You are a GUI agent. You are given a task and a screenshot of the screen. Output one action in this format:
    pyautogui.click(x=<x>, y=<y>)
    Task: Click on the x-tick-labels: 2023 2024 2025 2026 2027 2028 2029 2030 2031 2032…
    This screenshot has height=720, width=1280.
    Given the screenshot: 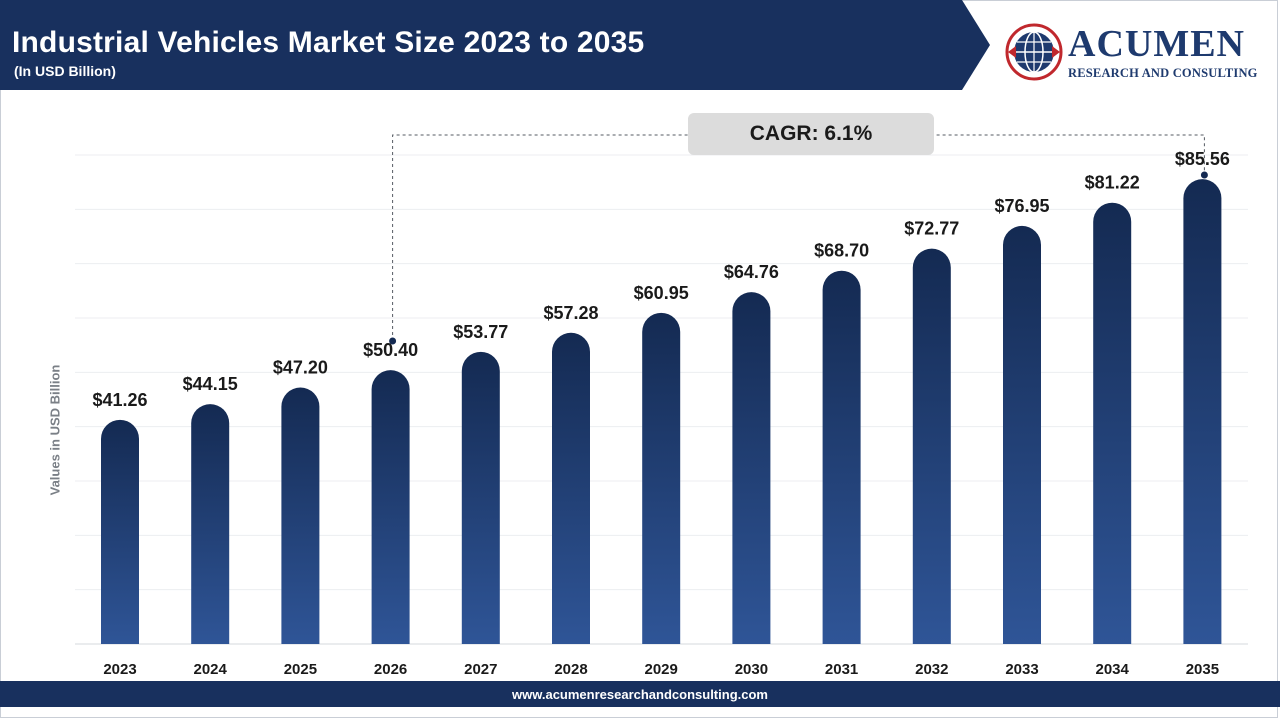 What is the action you would take?
    pyautogui.click(x=661, y=669)
    